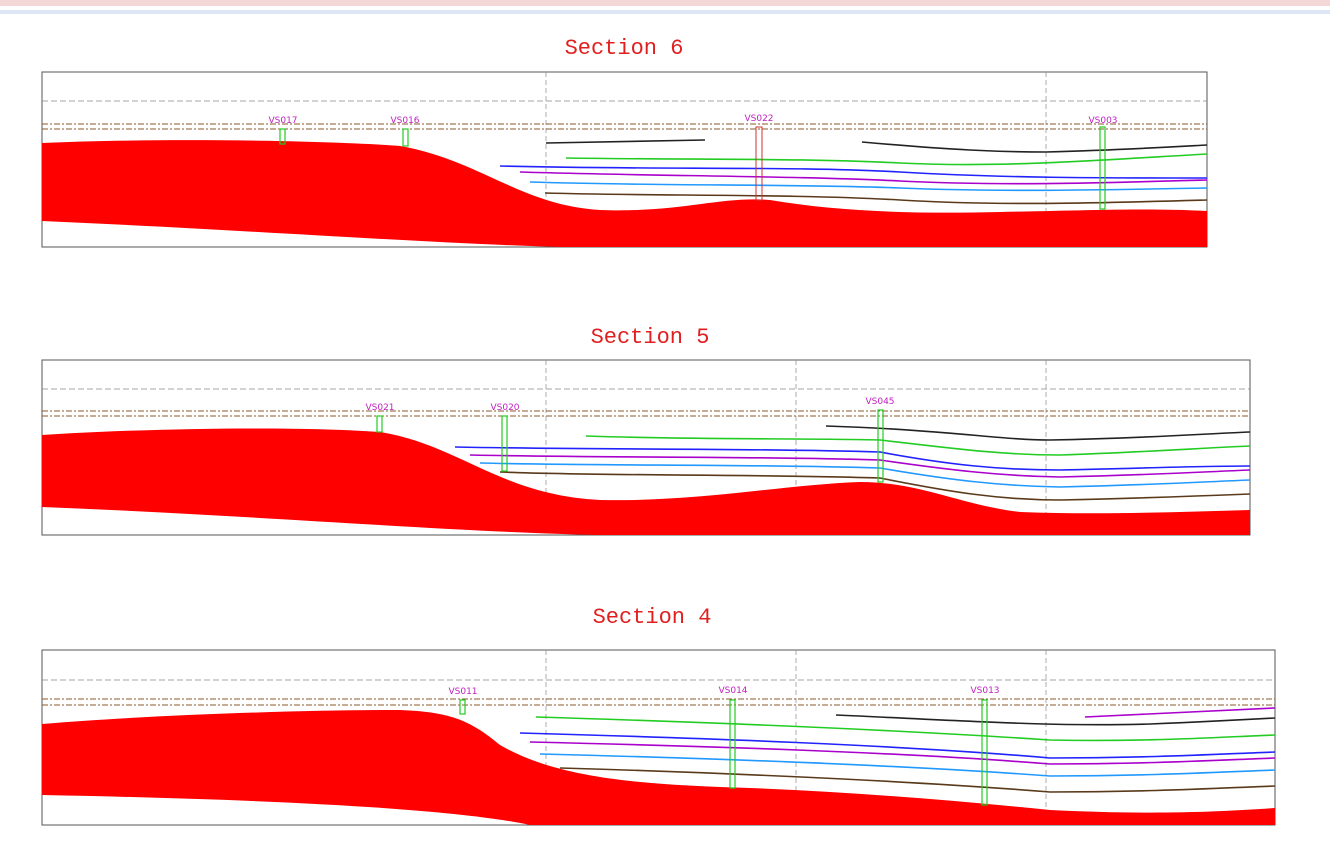 Image resolution: width=1330 pixels, height=848 pixels. I want to click on section-title: Section 6, so click(624, 48).